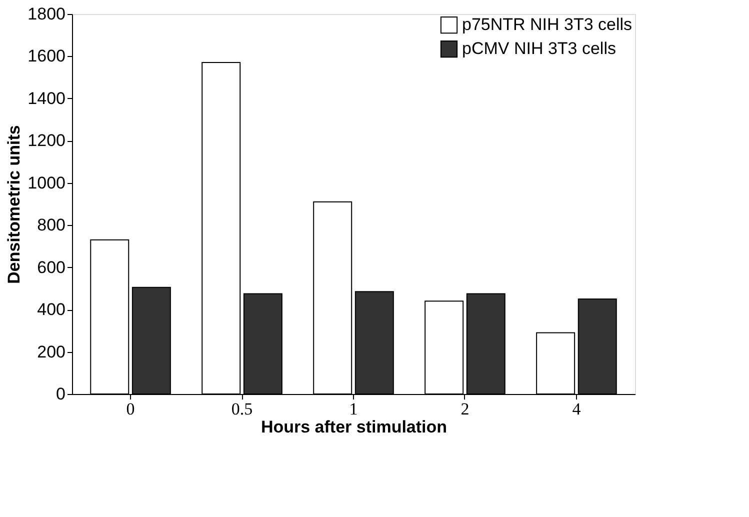 This screenshot has width=749, height=517. What do you see at coordinates (47, 56) in the screenshot?
I see `y-tick-label: 1600` at bounding box center [47, 56].